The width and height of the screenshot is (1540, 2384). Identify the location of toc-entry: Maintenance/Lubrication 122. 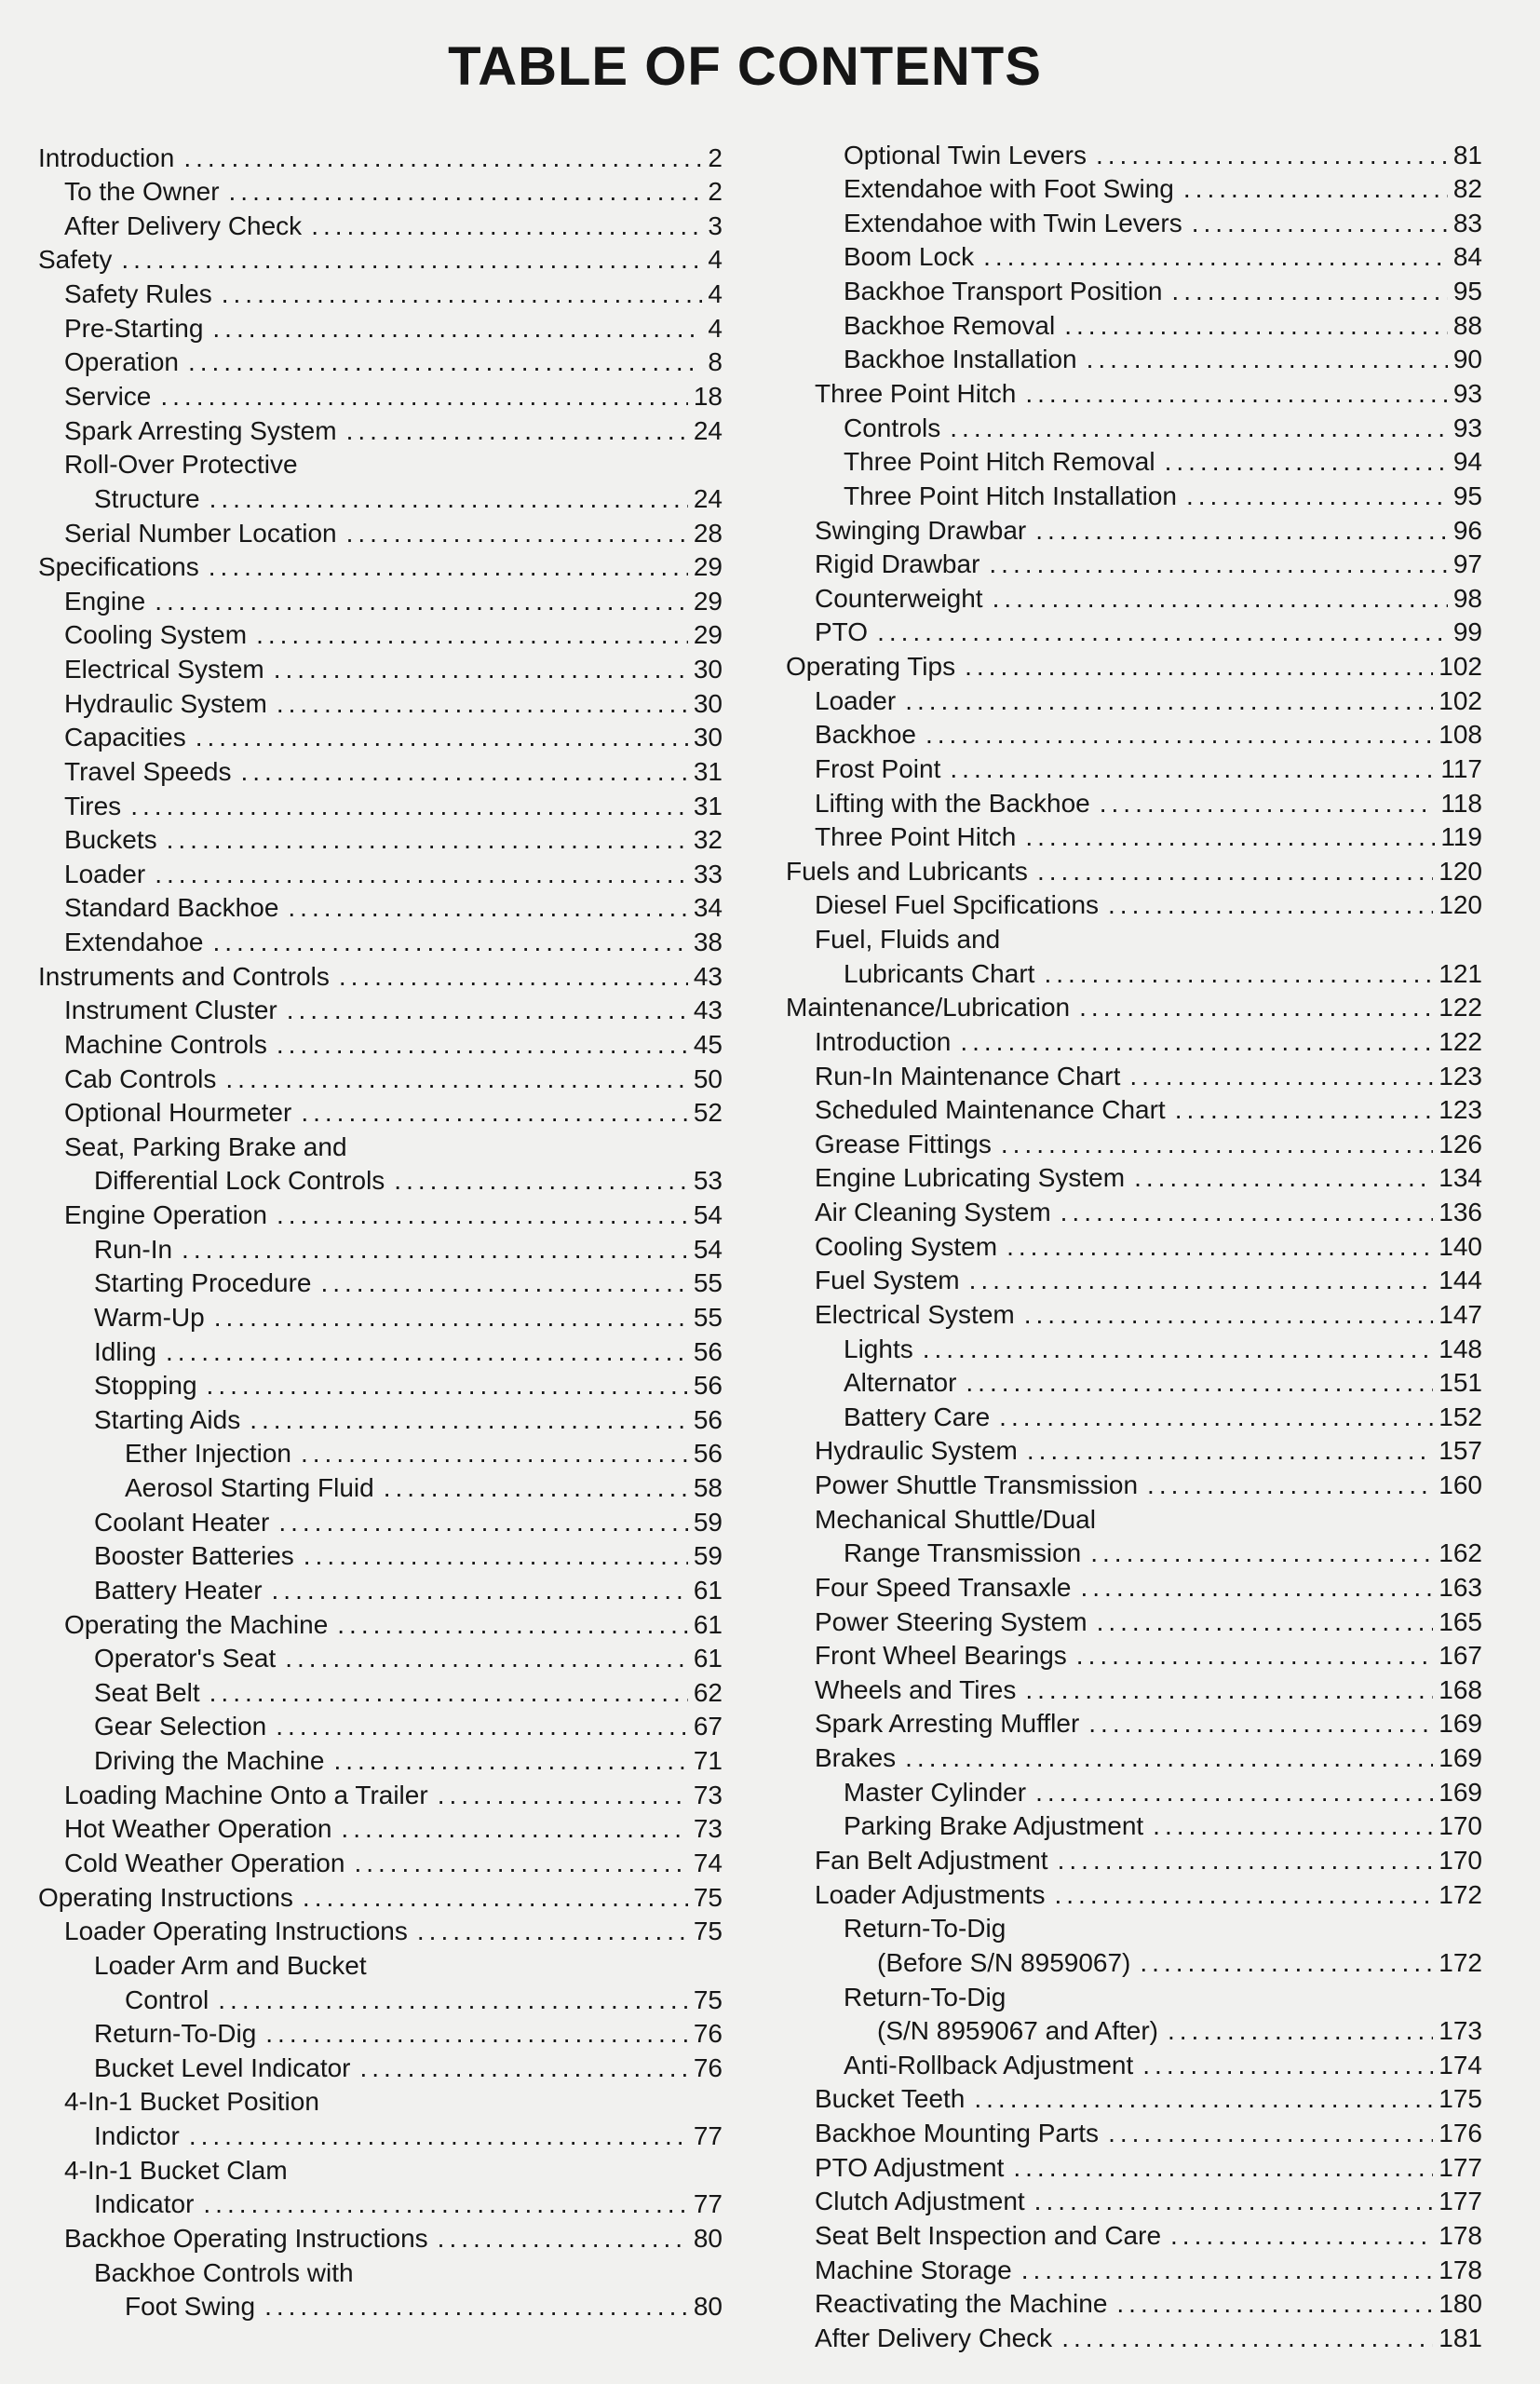
(1134, 1007).